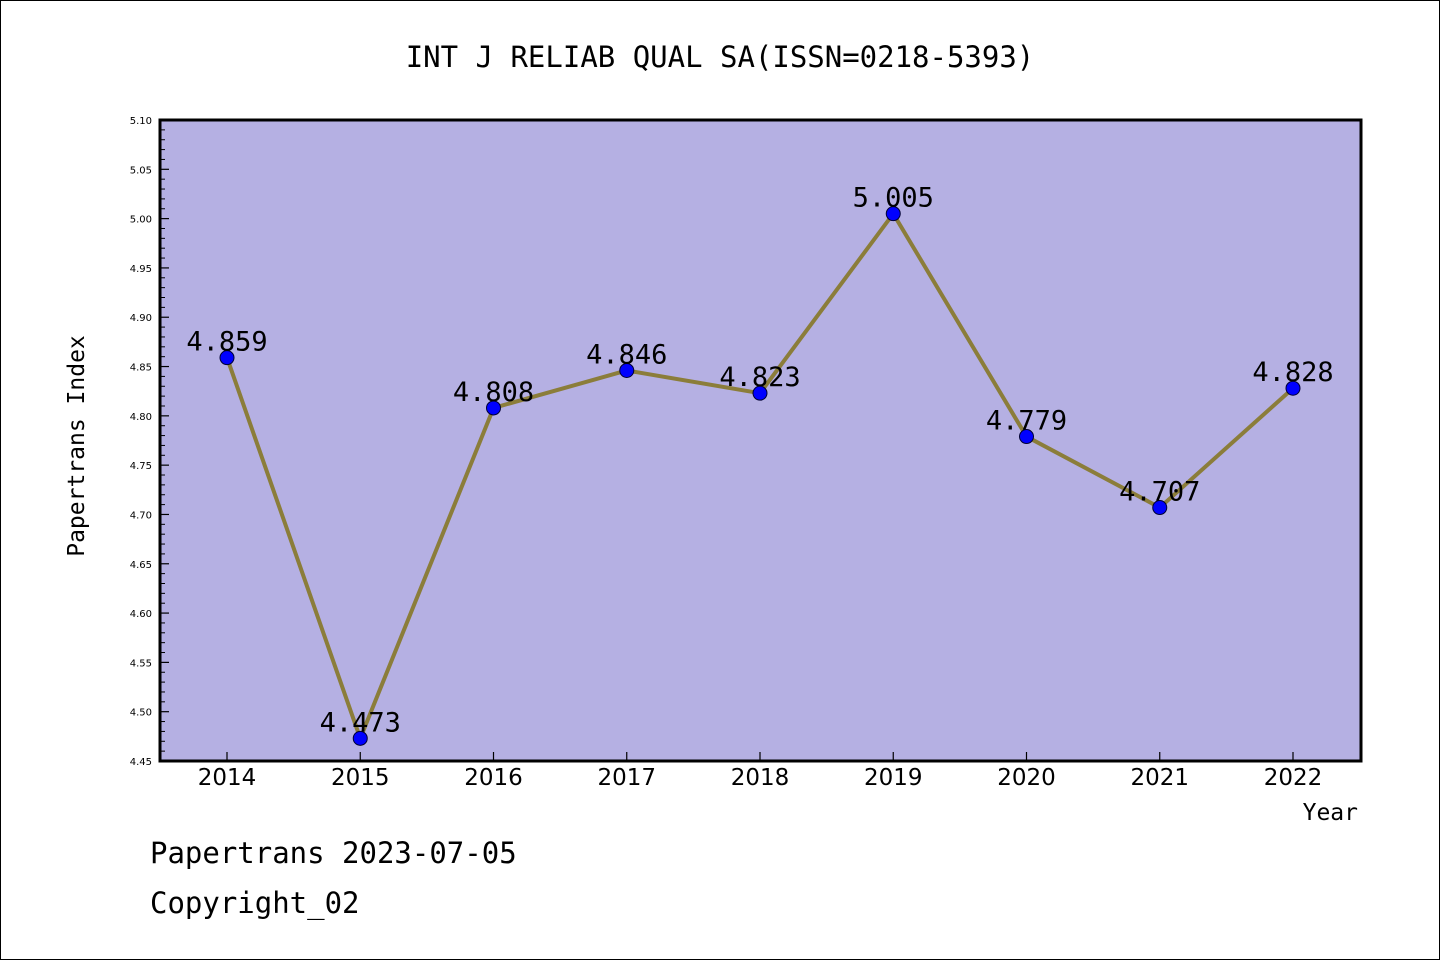  What do you see at coordinates (141, 170) in the screenshot?
I see `y-tick-label: 5.05` at bounding box center [141, 170].